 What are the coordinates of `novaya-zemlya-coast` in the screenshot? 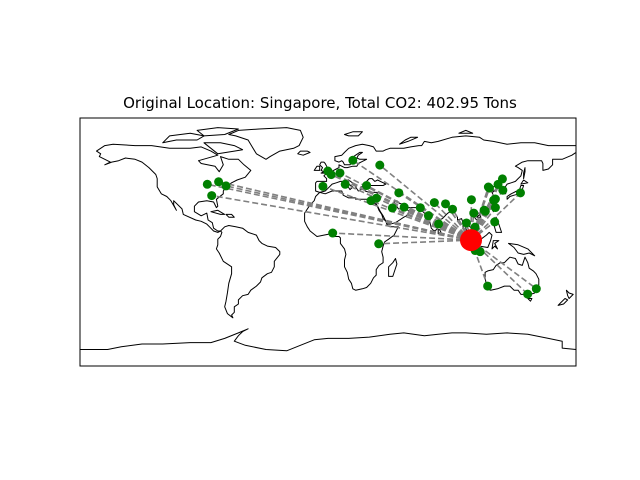 It's located at (409, 140).